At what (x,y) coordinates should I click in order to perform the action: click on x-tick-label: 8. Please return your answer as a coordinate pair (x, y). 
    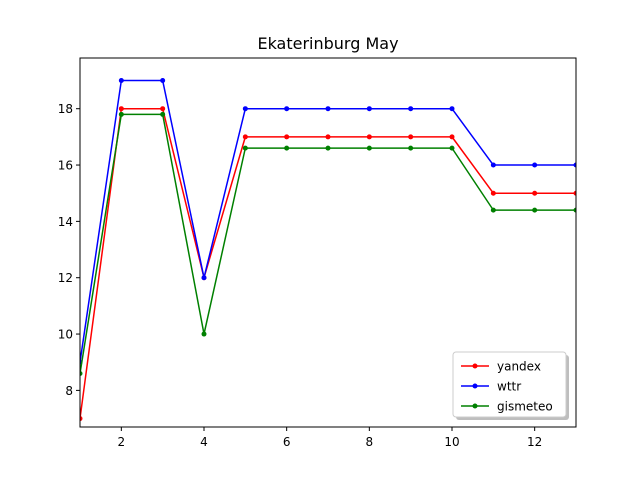
    Looking at the image, I should click on (370, 442).